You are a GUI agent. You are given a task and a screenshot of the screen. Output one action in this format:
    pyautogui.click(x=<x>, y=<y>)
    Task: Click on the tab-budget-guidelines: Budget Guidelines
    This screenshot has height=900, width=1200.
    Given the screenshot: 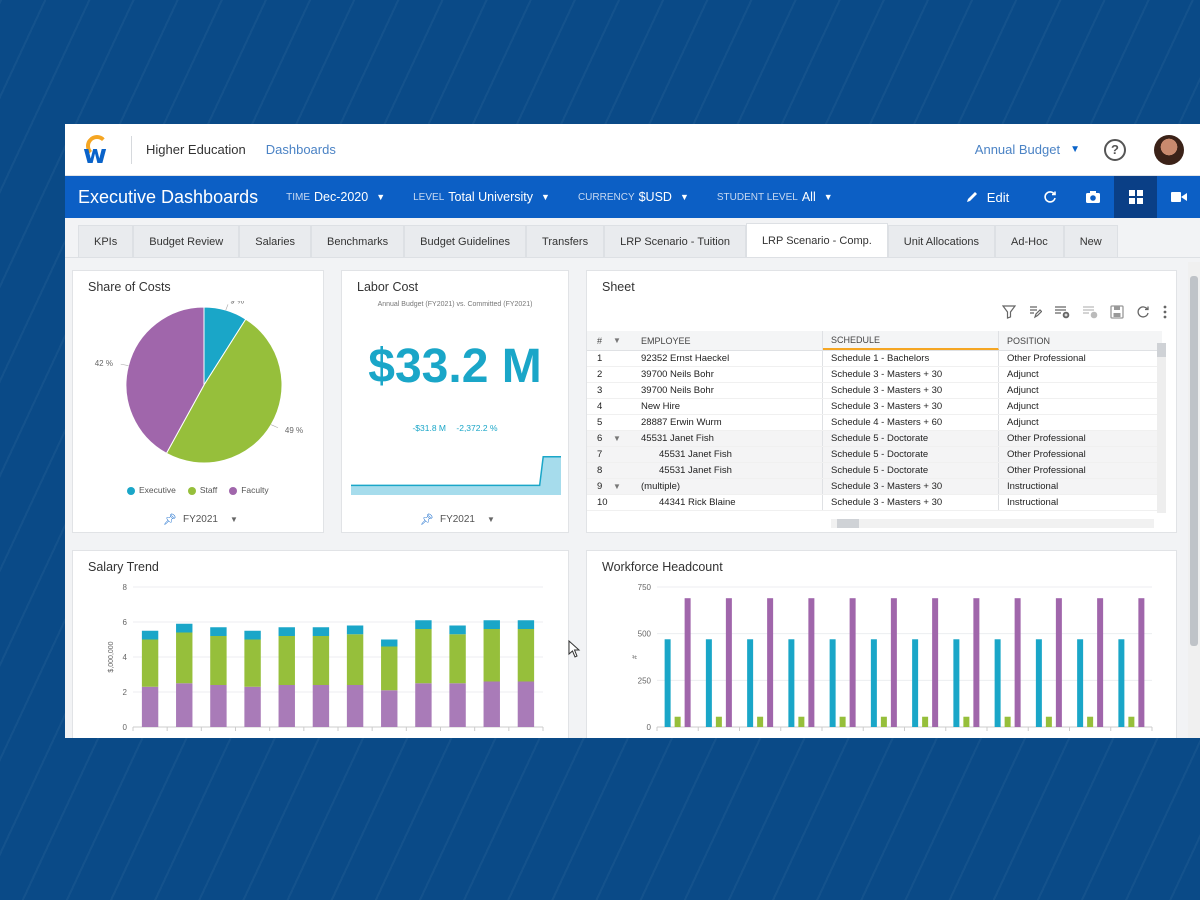 What is the action you would take?
    pyautogui.click(x=465, y=241)
    